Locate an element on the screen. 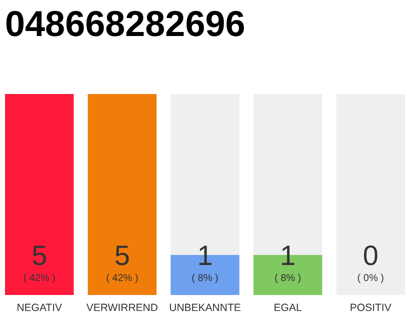  x-tick-label: EGAL is located at coordinates (288, 308).